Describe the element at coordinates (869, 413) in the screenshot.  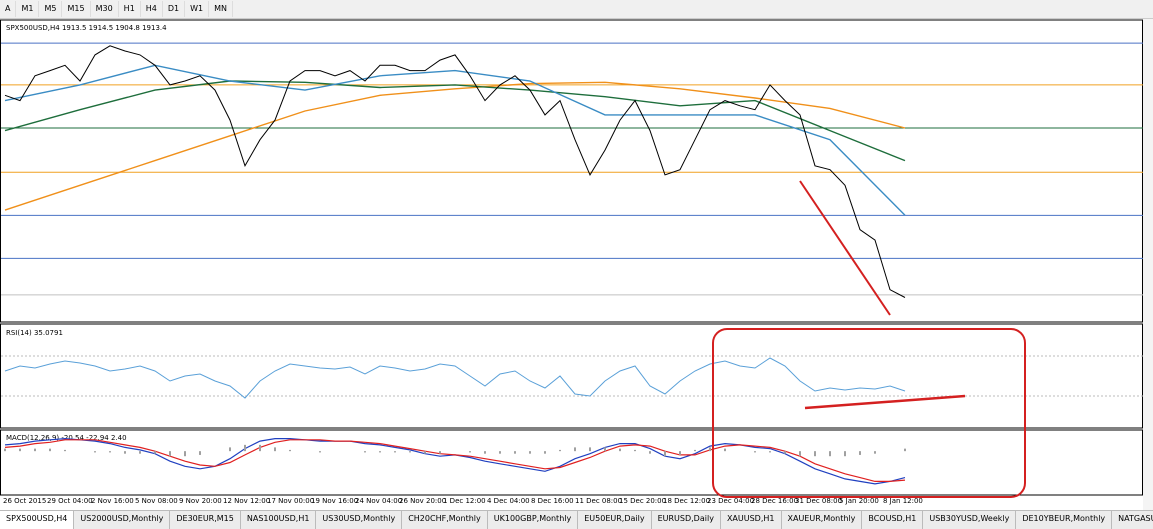
I see `annotation-box` at that location.